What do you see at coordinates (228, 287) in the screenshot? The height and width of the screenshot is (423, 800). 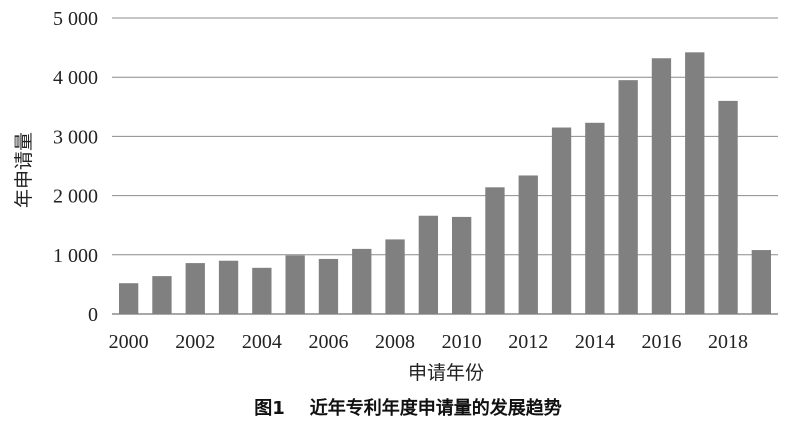 I see `bar-2003` at bounding box center [228, 287].